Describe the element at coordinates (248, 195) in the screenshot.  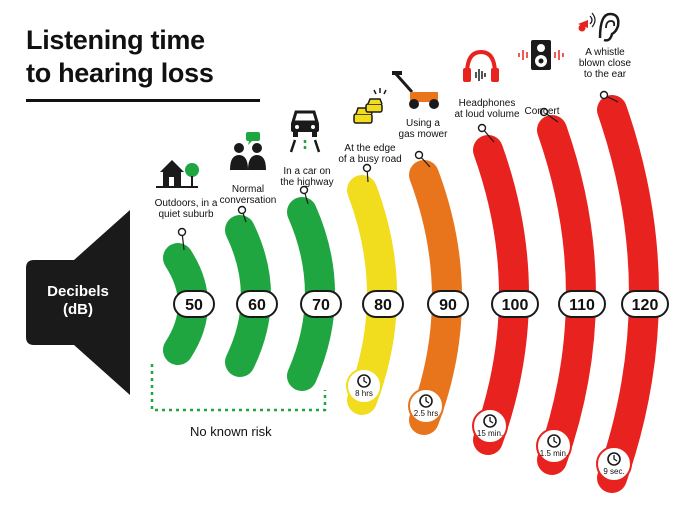
I see `source-label-60: Normal conversation` at that location.